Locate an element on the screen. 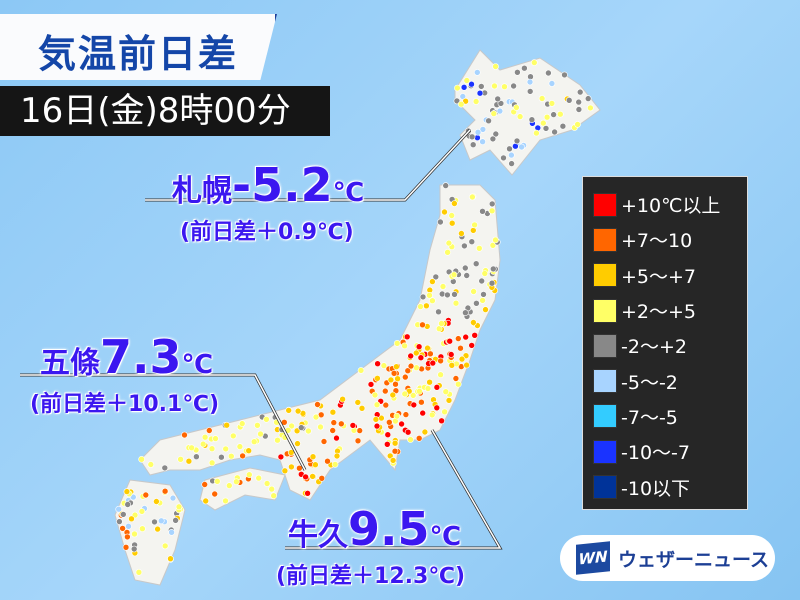  callout-name: 牛久 is located at coordinates (318, 535).